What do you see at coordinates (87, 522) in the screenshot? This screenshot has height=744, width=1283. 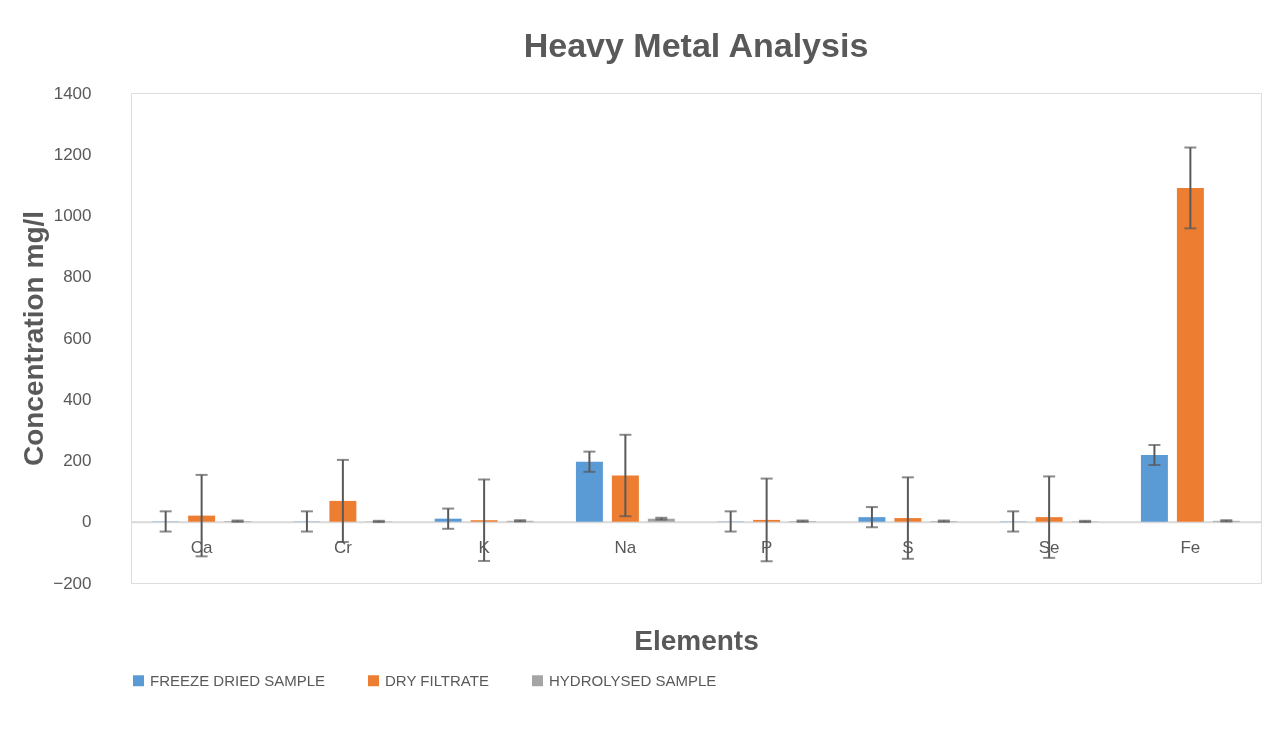 I see `y-tick-label: 0` at bounding box center [87, 522].